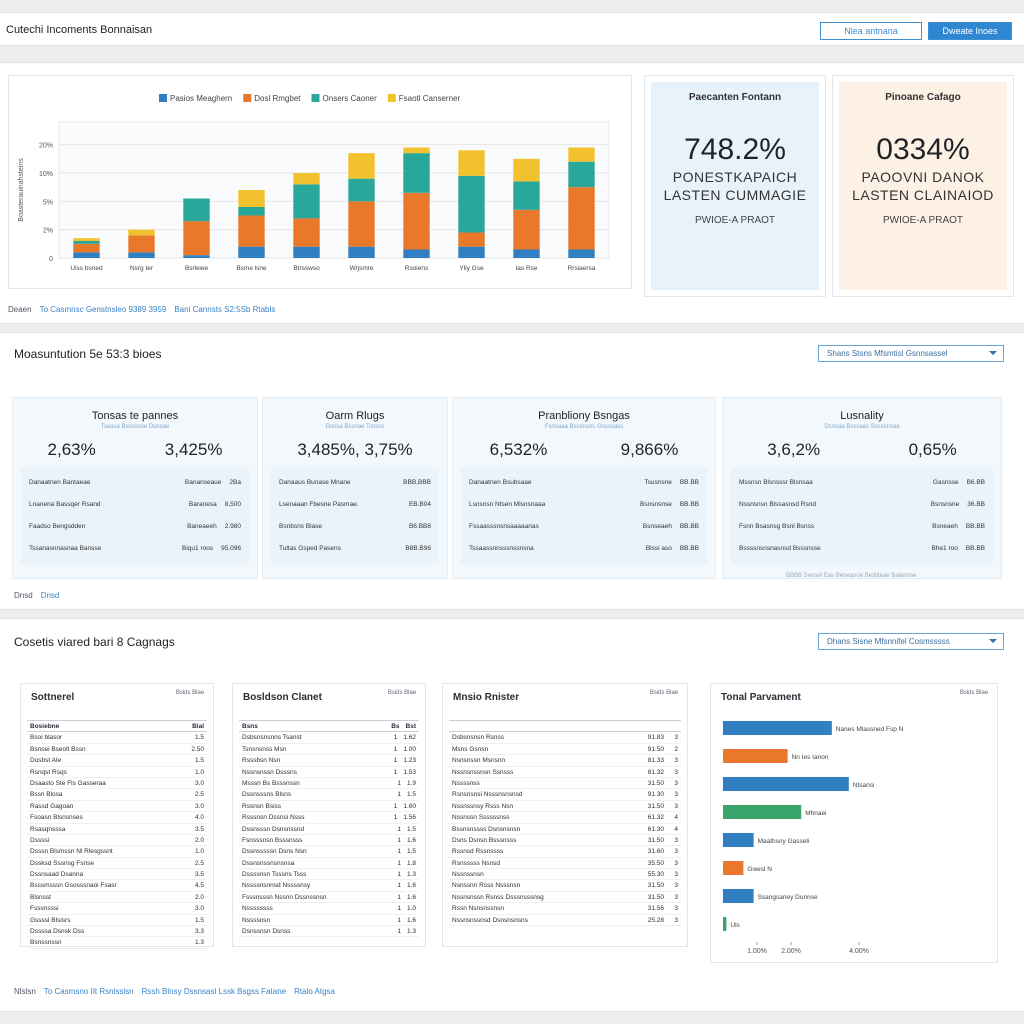 Image resolution: width=1024 pixels, height=1024 pixels. I want to click on bar-label: Nn Ies Ianon, so click(810, 757).